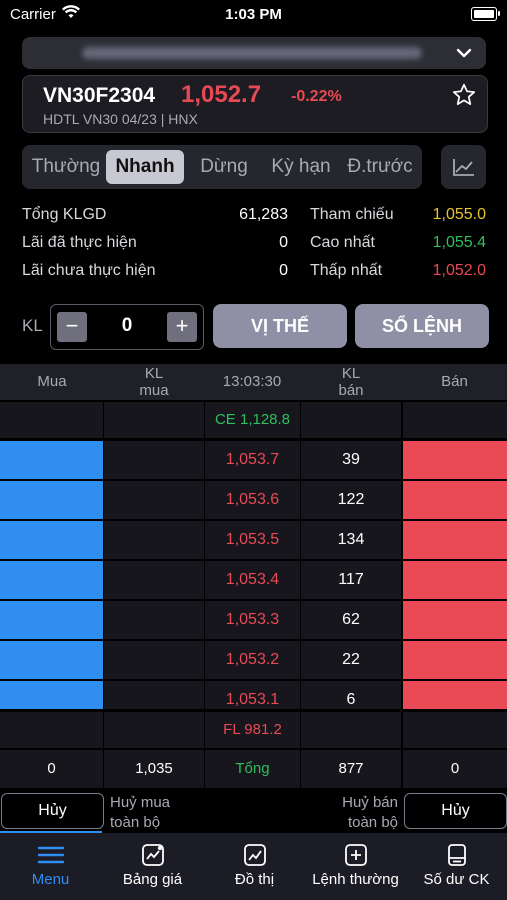 This screenshot has height=900, width=507. Describe the element at coordinates (52, 811) in the screenshot. I see `cancel-buy-button: Hủy` at that location.